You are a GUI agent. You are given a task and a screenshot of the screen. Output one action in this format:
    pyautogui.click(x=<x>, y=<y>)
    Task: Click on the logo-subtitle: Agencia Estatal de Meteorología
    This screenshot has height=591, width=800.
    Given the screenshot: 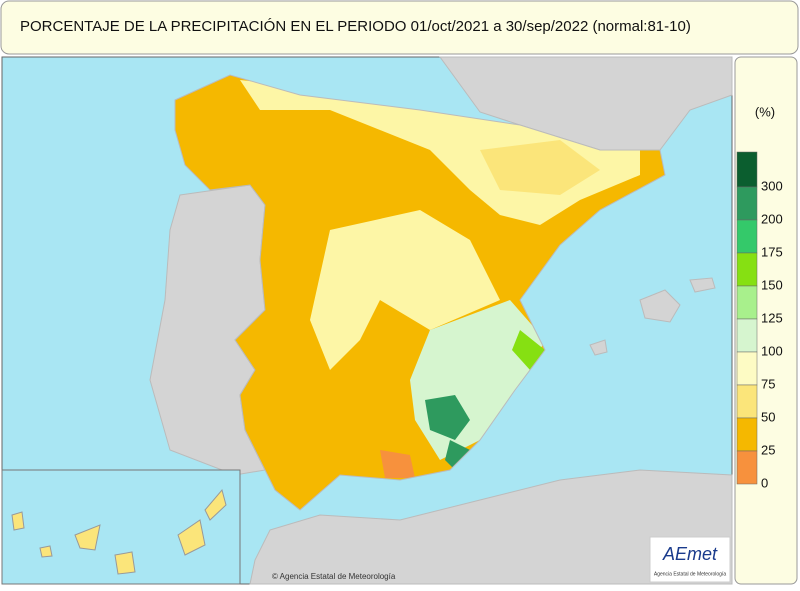 What is the action you would take?
    pyautogui.click(x=690, y=574)
    